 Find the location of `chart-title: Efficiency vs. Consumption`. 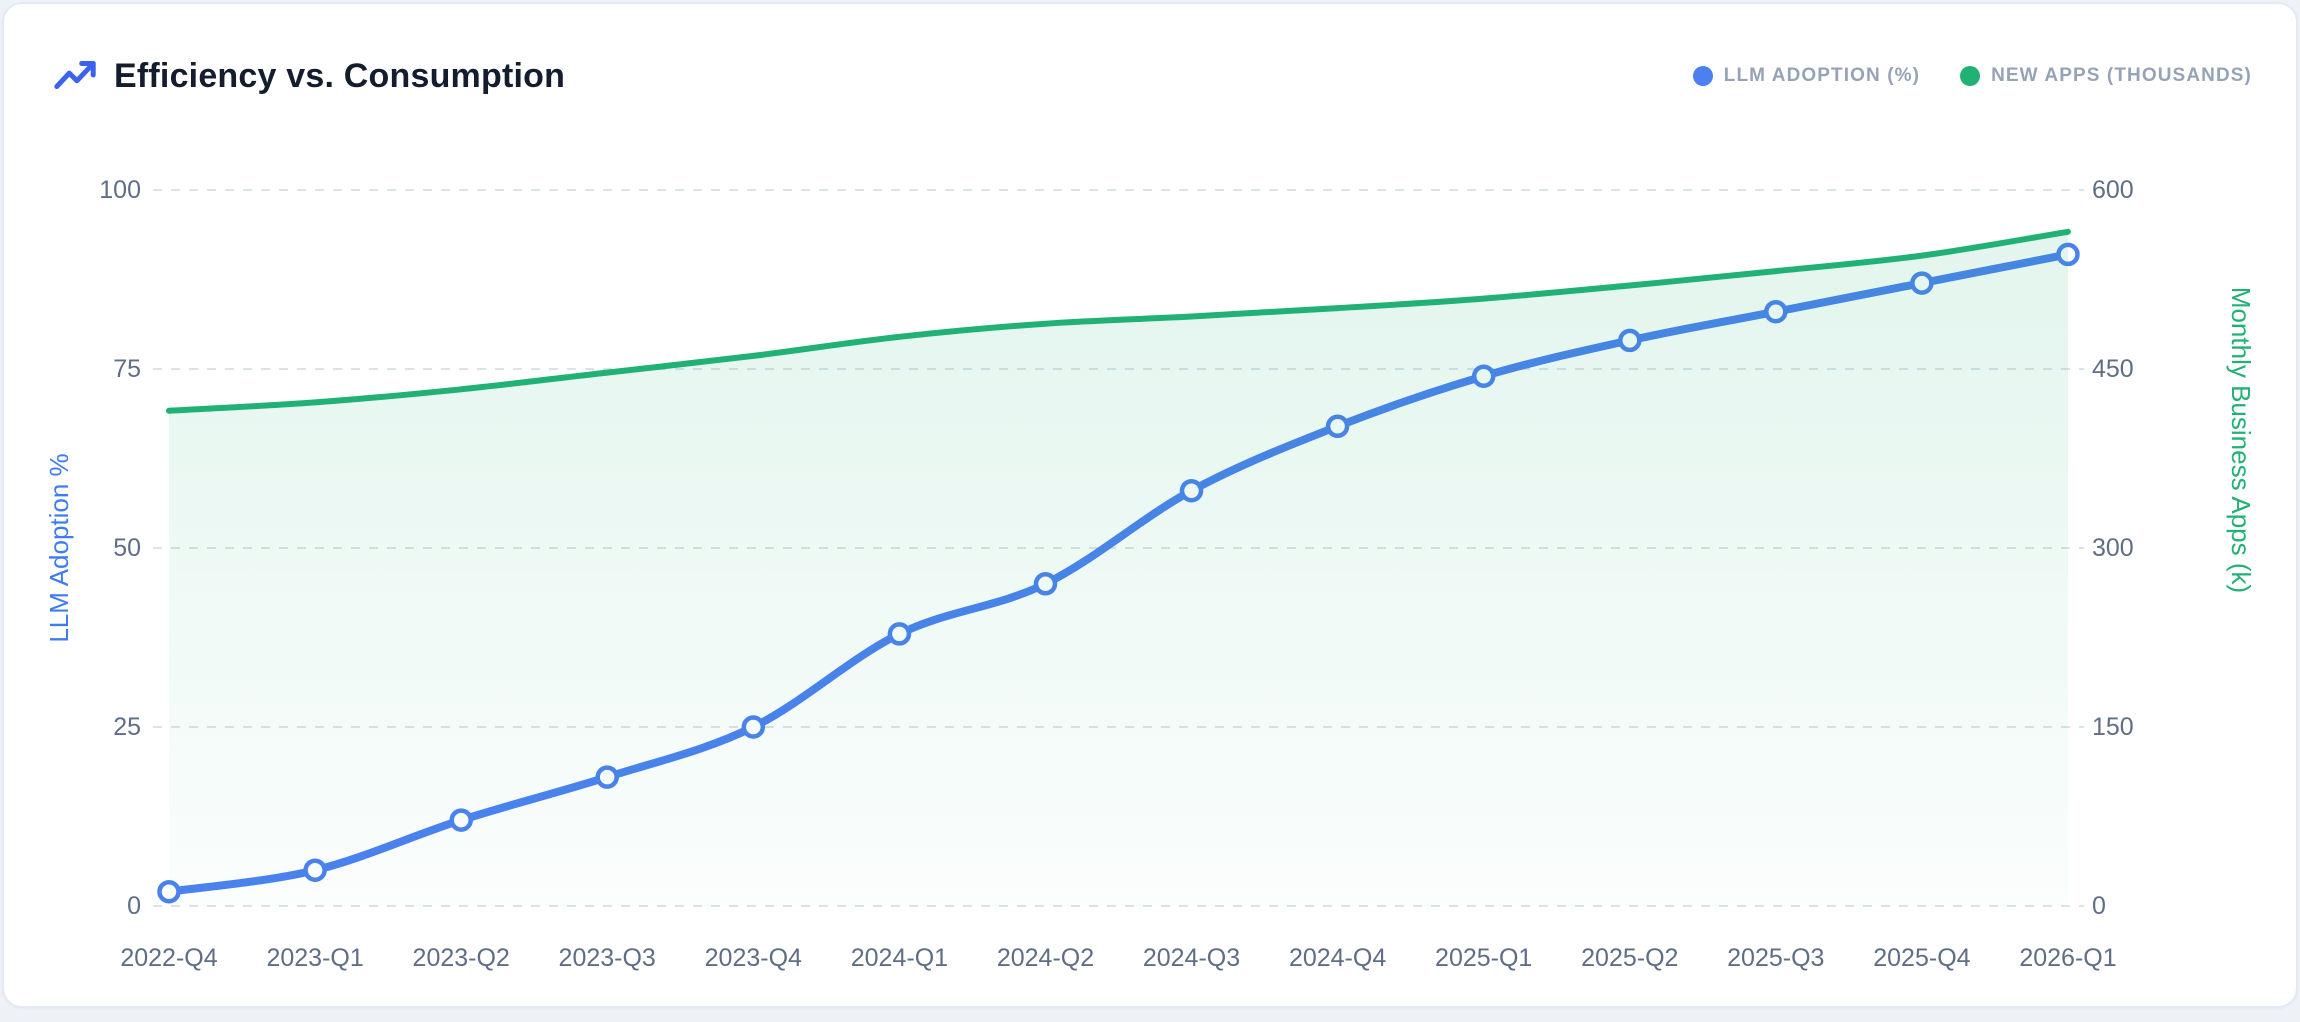

chart-title: Efficiency vs. Consumption is located at coordinates (340, 75).